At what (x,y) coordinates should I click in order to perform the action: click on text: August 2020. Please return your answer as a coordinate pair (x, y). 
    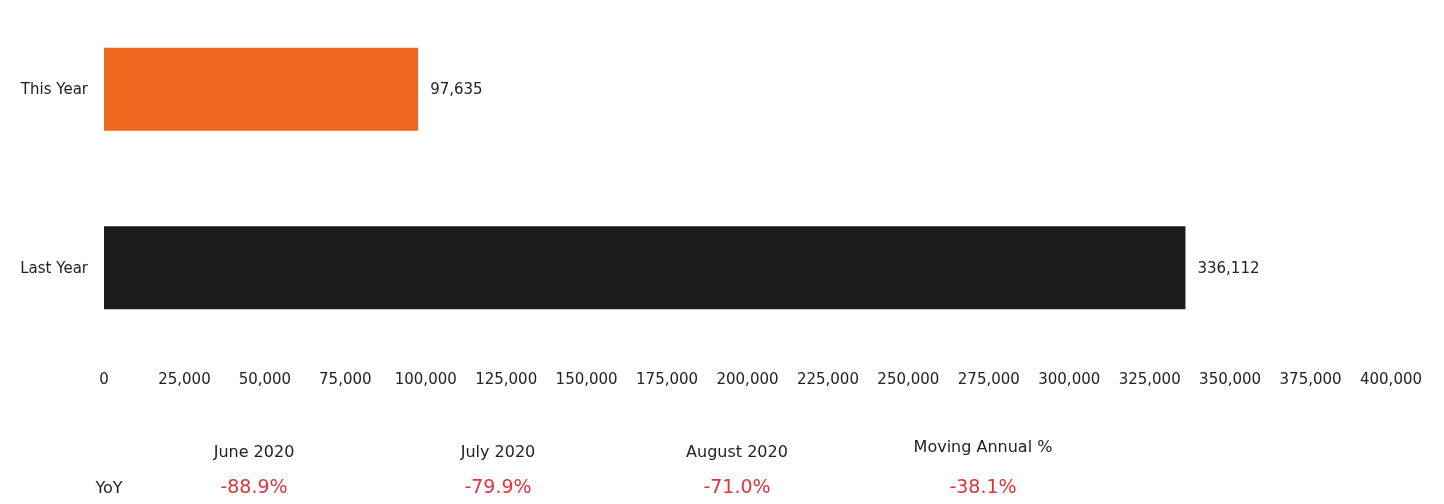
    Looking at the image, I should click on (737, 451).